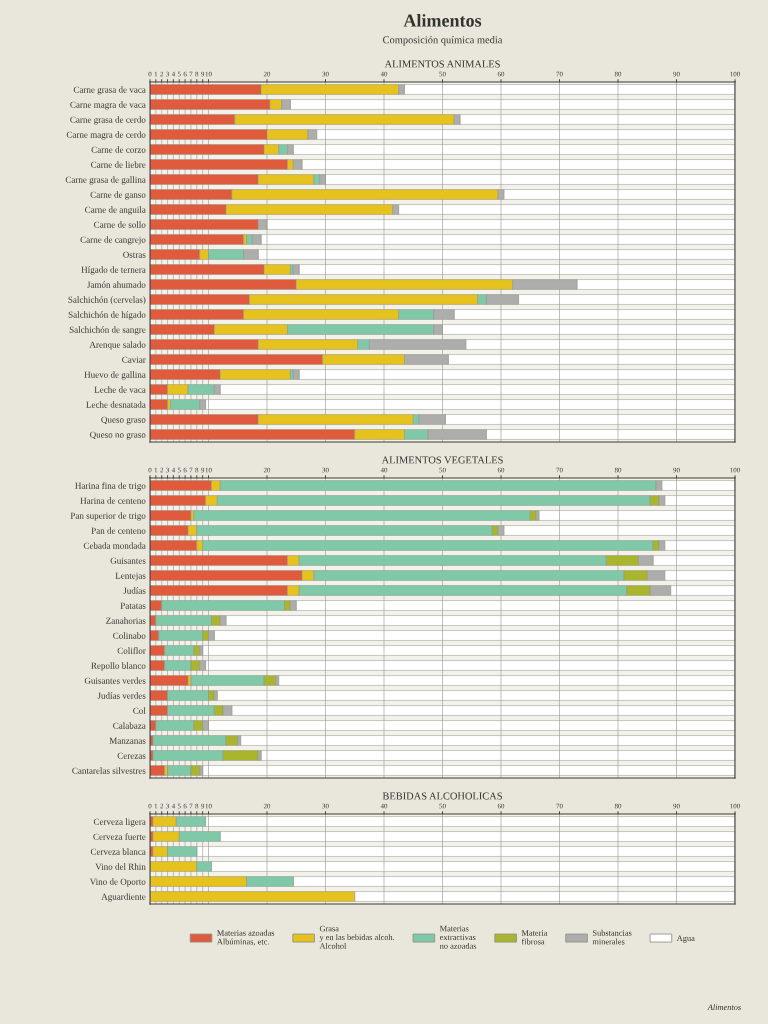 This screenshot has height=1024, width=768. Describe the element at coordinates (117, 345) in the screenshot. I see `y-tick-label: Arenque salado` at that location.